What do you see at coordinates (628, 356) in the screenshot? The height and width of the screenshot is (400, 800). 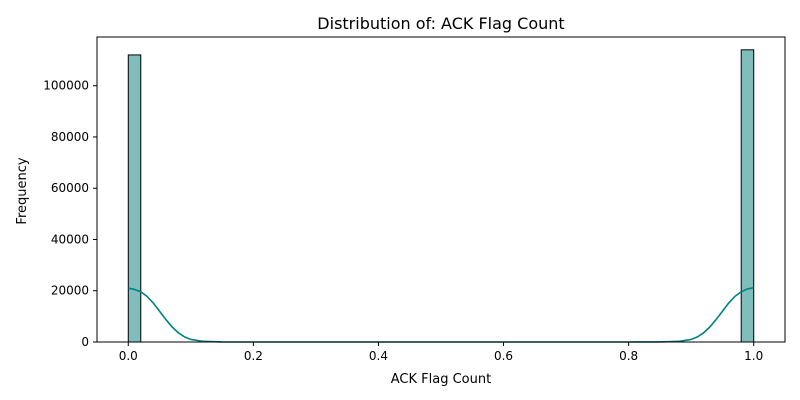 I see `x-tick-label: 0.8` at bounding box center [628, 356].